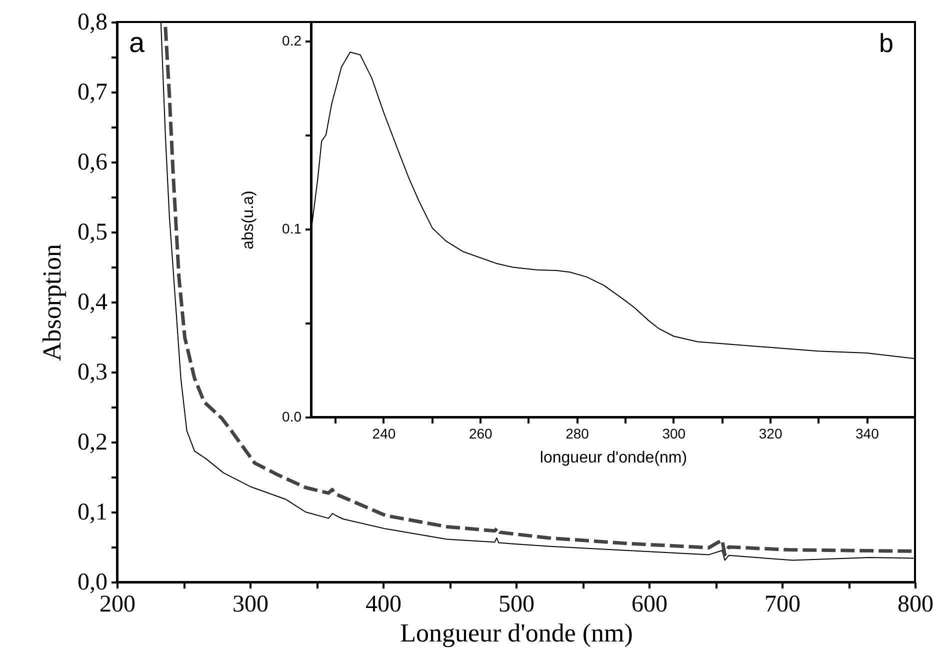 This screenshot has width=935, height=649. What do you see at coordinates (516, 633) in the screenshot?
I see `x-axis-title: Longueur d'onde (nm)` at bounding box center [516, 633].